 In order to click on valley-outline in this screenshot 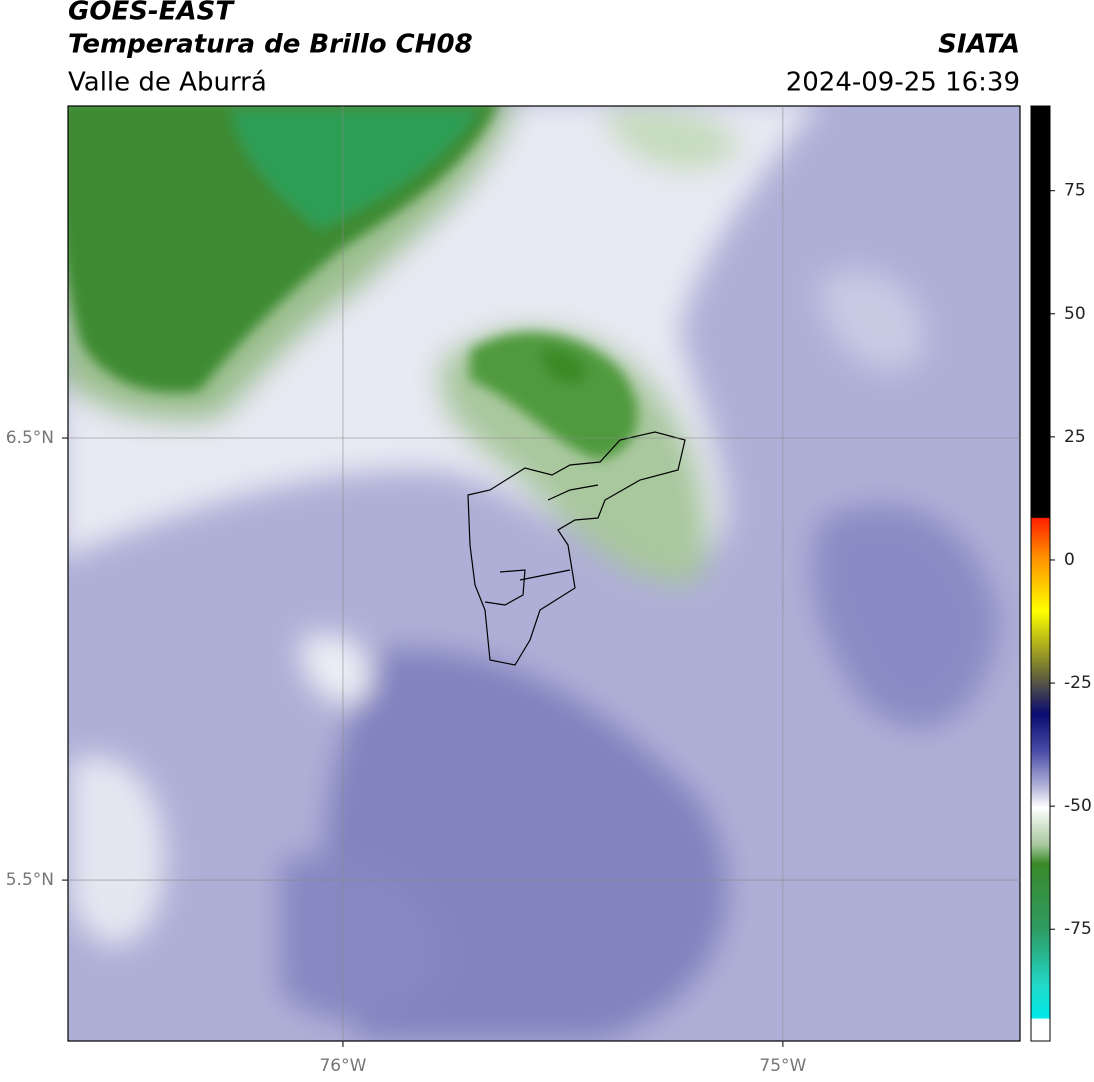, I will do `click(576, 548)`.